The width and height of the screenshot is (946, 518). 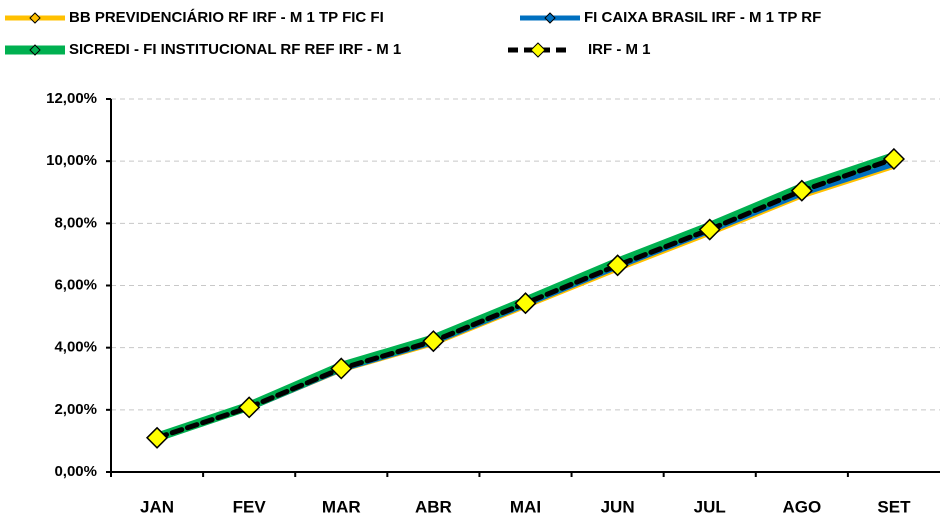 I want to click on y-tick-label: 0,00%, so click(x=75, y=471).